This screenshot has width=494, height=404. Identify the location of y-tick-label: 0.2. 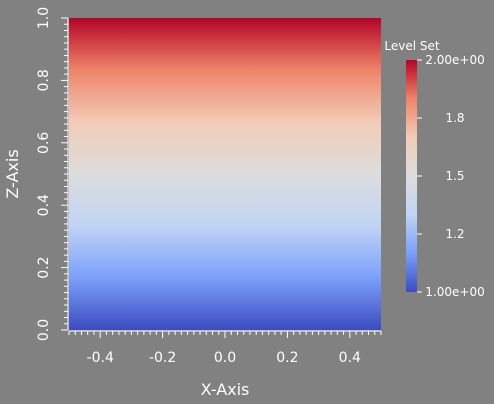
(44, 267).